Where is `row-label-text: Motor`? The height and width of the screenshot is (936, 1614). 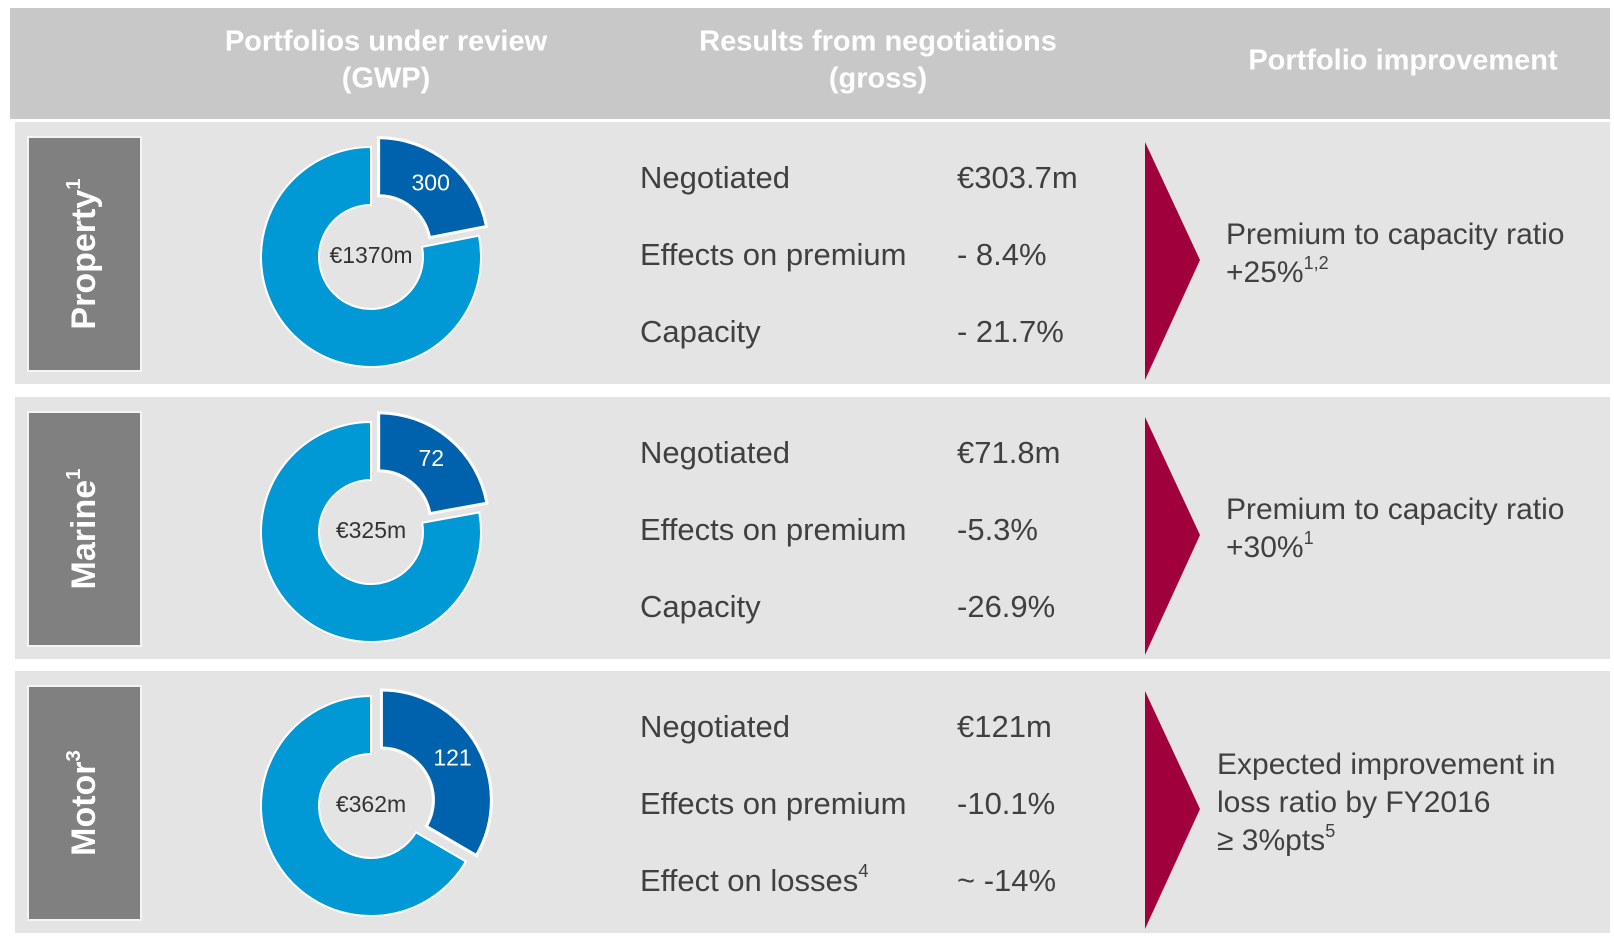 row-label-text: Motor is located at coordinates (84, 808).